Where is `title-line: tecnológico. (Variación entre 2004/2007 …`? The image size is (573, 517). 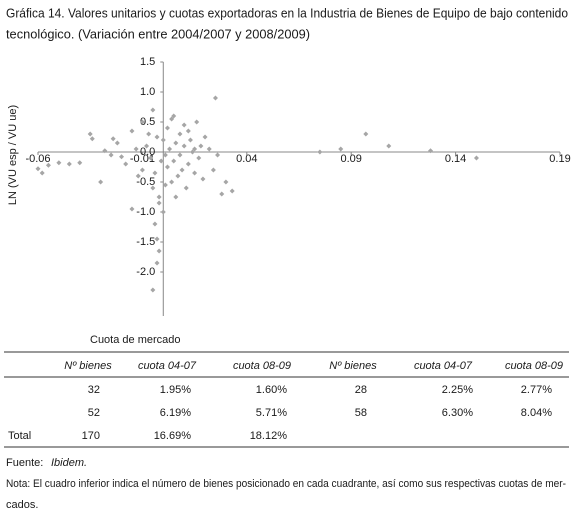 title-line: tecnológico. (Variación entre 2004/2007 … is located at coordinates (158, 34).